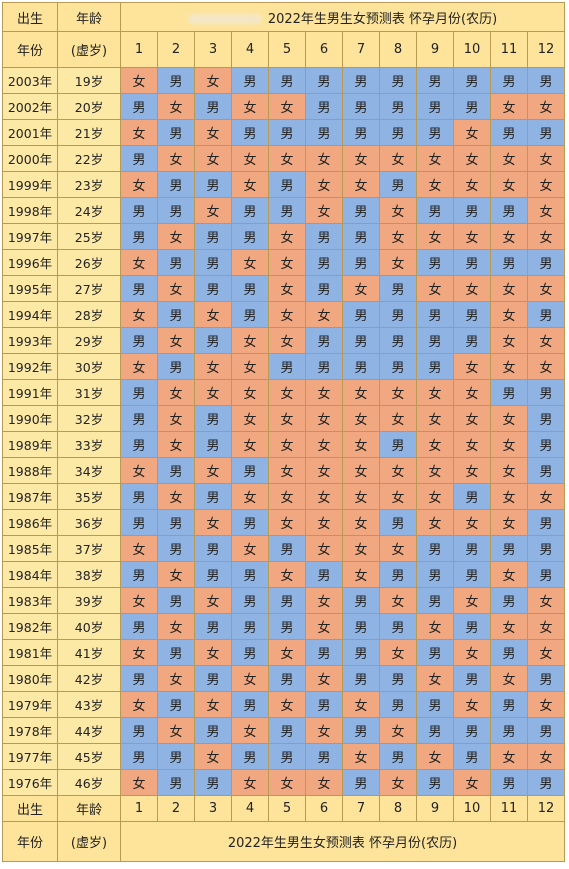 Image resolution: width=569 pixels, height=869 pixels. What do you see at coordinates (89, 106) in the screenshot?
I see `age-cell: 20岁` at bounding box center [89, 106].